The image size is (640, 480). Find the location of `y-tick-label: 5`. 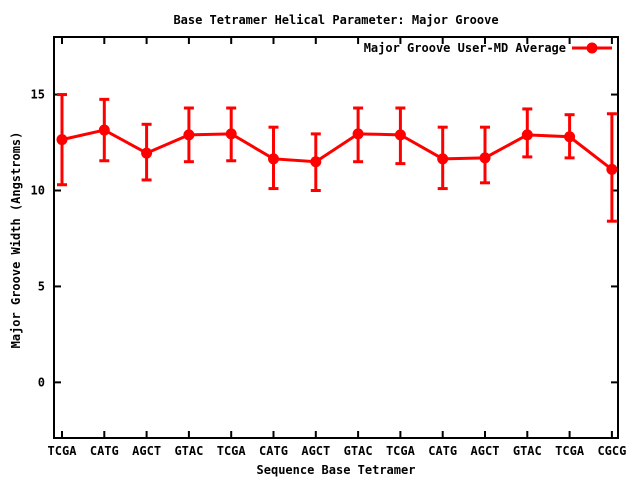

y-tick-label: 5 is located at coordinates (41, 286).